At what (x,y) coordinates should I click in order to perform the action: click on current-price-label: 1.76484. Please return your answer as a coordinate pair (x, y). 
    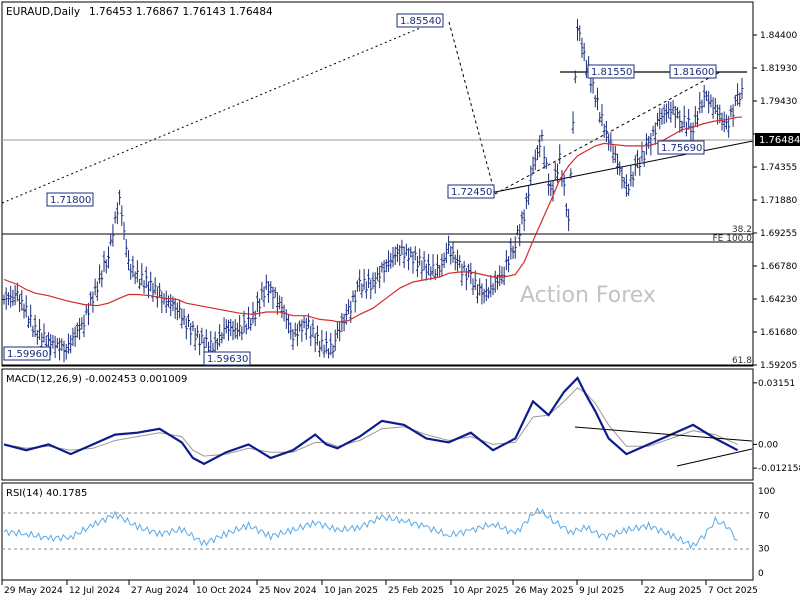
    Looking at the image, I should click on (779, 140).